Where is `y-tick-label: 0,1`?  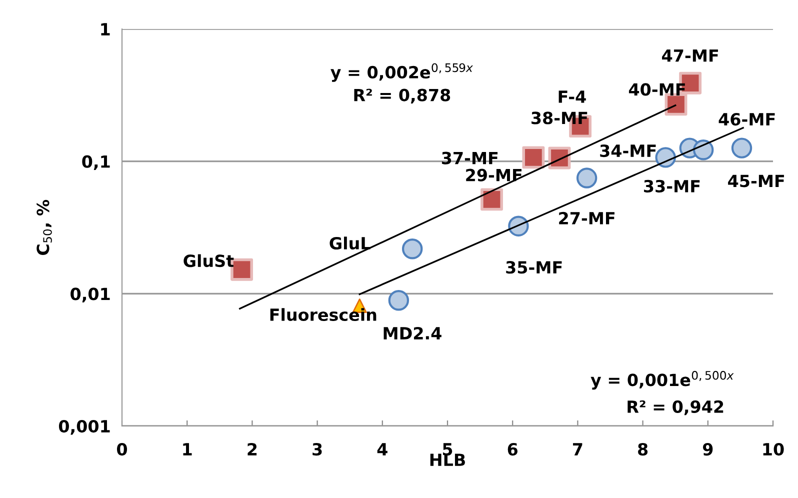 y-tick-label: 0,1 is located at coordinates (96, 162).